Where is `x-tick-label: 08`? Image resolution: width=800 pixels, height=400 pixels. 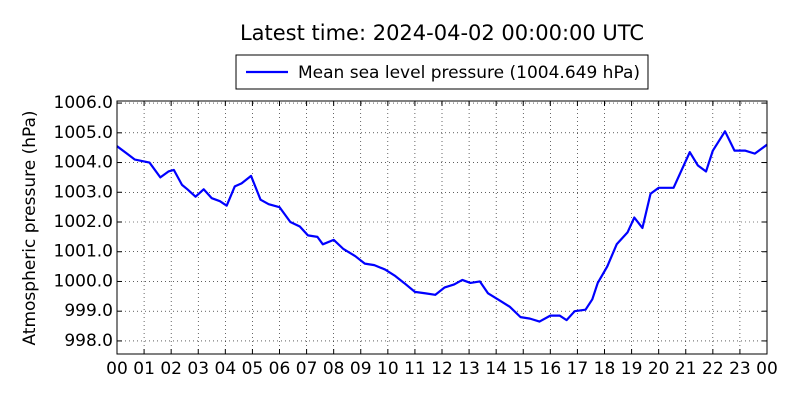
x-tick-label: 08 is located at coordinates (334, 369).